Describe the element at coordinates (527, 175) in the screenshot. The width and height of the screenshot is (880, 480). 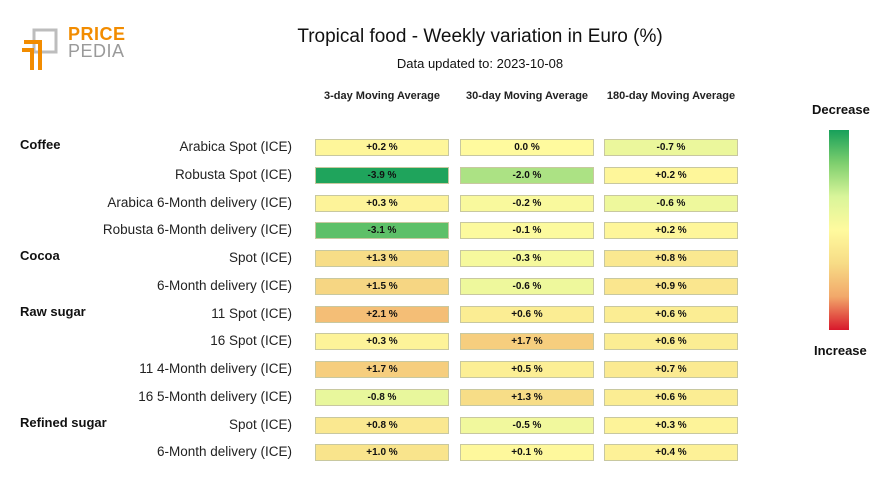
I see `heatmap-cell: -2.0 %` at that location.